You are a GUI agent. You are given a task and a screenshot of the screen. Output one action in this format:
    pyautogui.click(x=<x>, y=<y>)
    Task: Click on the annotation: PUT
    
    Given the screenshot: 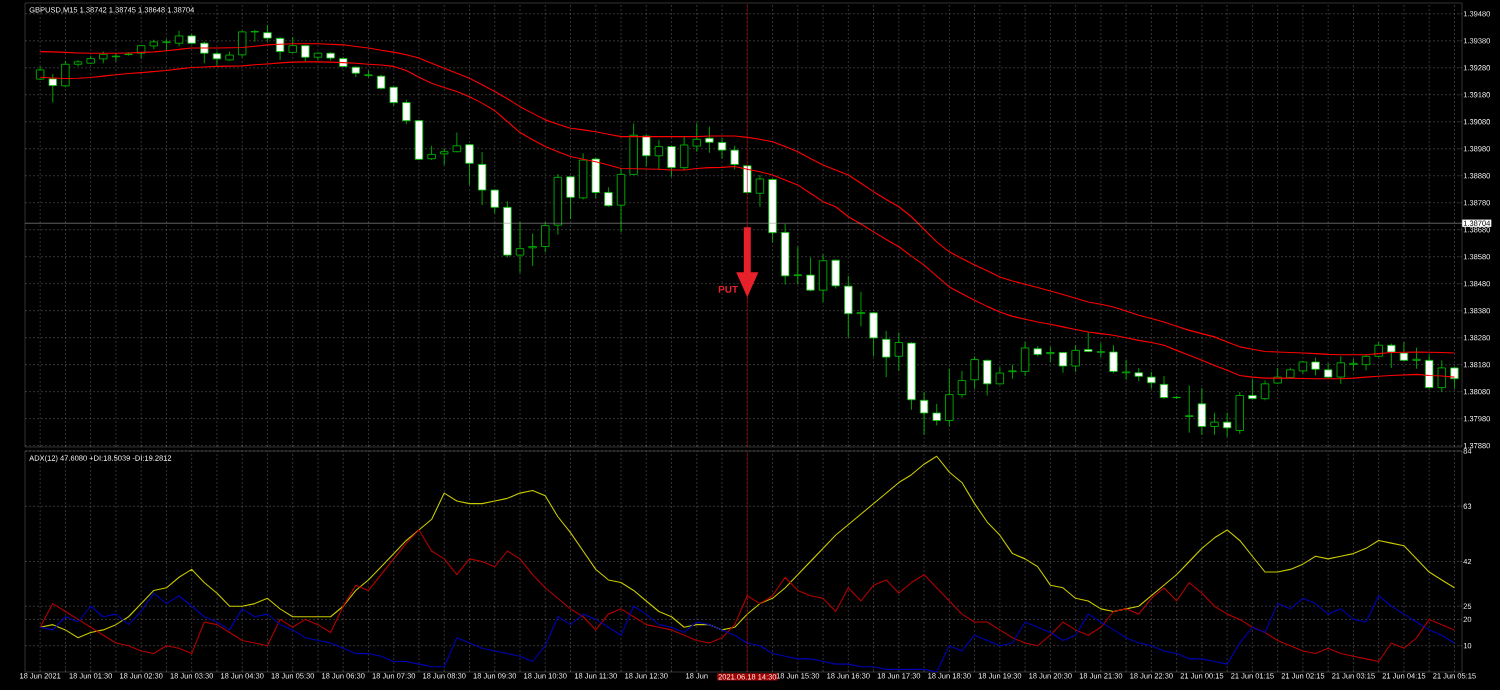 What is the action you would take?
    pyautogui.click(x=728, y=289)
    